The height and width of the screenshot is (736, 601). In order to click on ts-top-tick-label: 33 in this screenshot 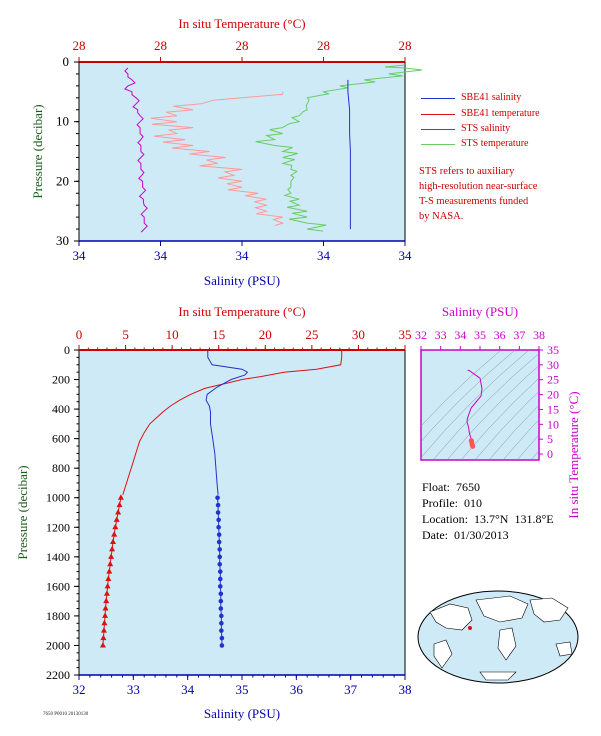, I will do `click(441, 335)`.